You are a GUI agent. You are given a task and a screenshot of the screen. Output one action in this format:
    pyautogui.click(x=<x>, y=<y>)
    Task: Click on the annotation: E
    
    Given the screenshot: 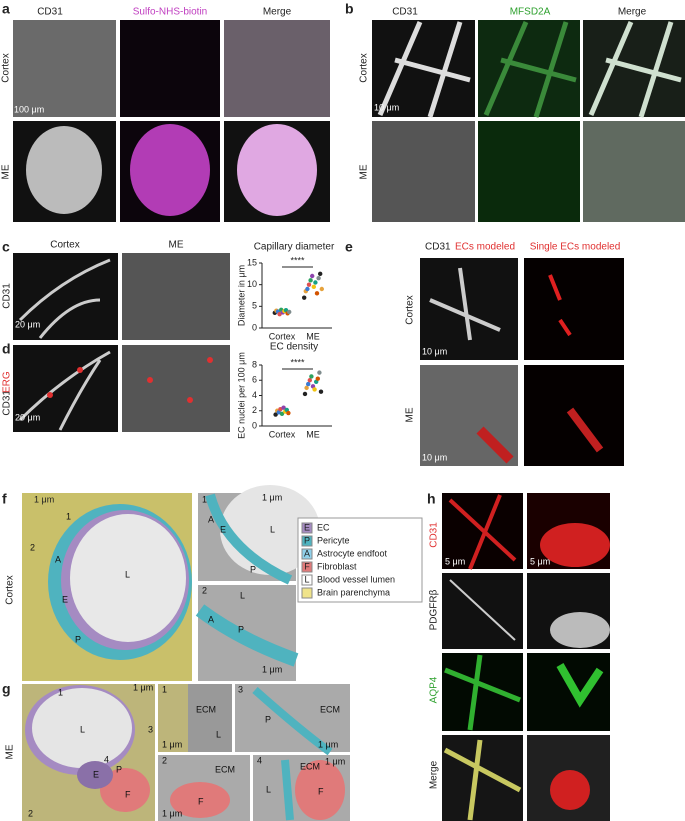 What is the action you would take?
    pyautogui.click(x=223, y=529)
    